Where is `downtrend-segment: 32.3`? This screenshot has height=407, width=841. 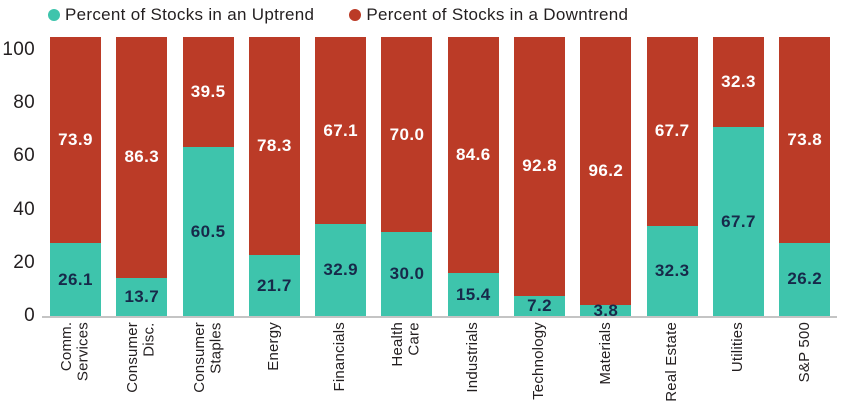 downtrend-segment: 32.3 is located at coordinates (738, 82).